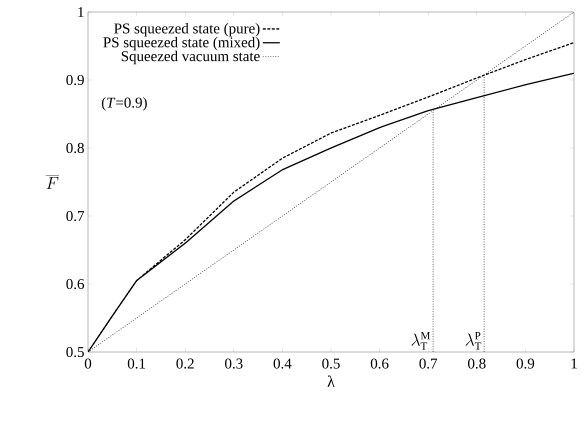 This screenshot has width=584, height=426. Describe the element at coordinates (477, 363) in the screenshot. I see `x-tick-label: 0.8` at that location.